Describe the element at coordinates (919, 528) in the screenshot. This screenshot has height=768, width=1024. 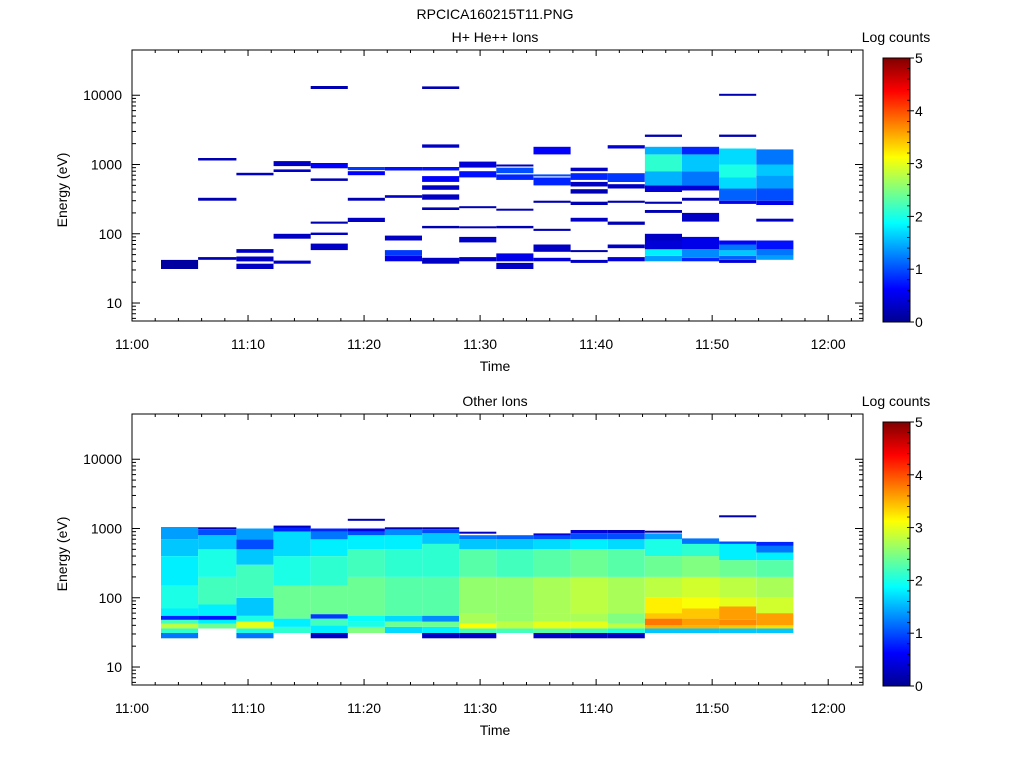
I see `colorbar-tick-label: 3` at that location.